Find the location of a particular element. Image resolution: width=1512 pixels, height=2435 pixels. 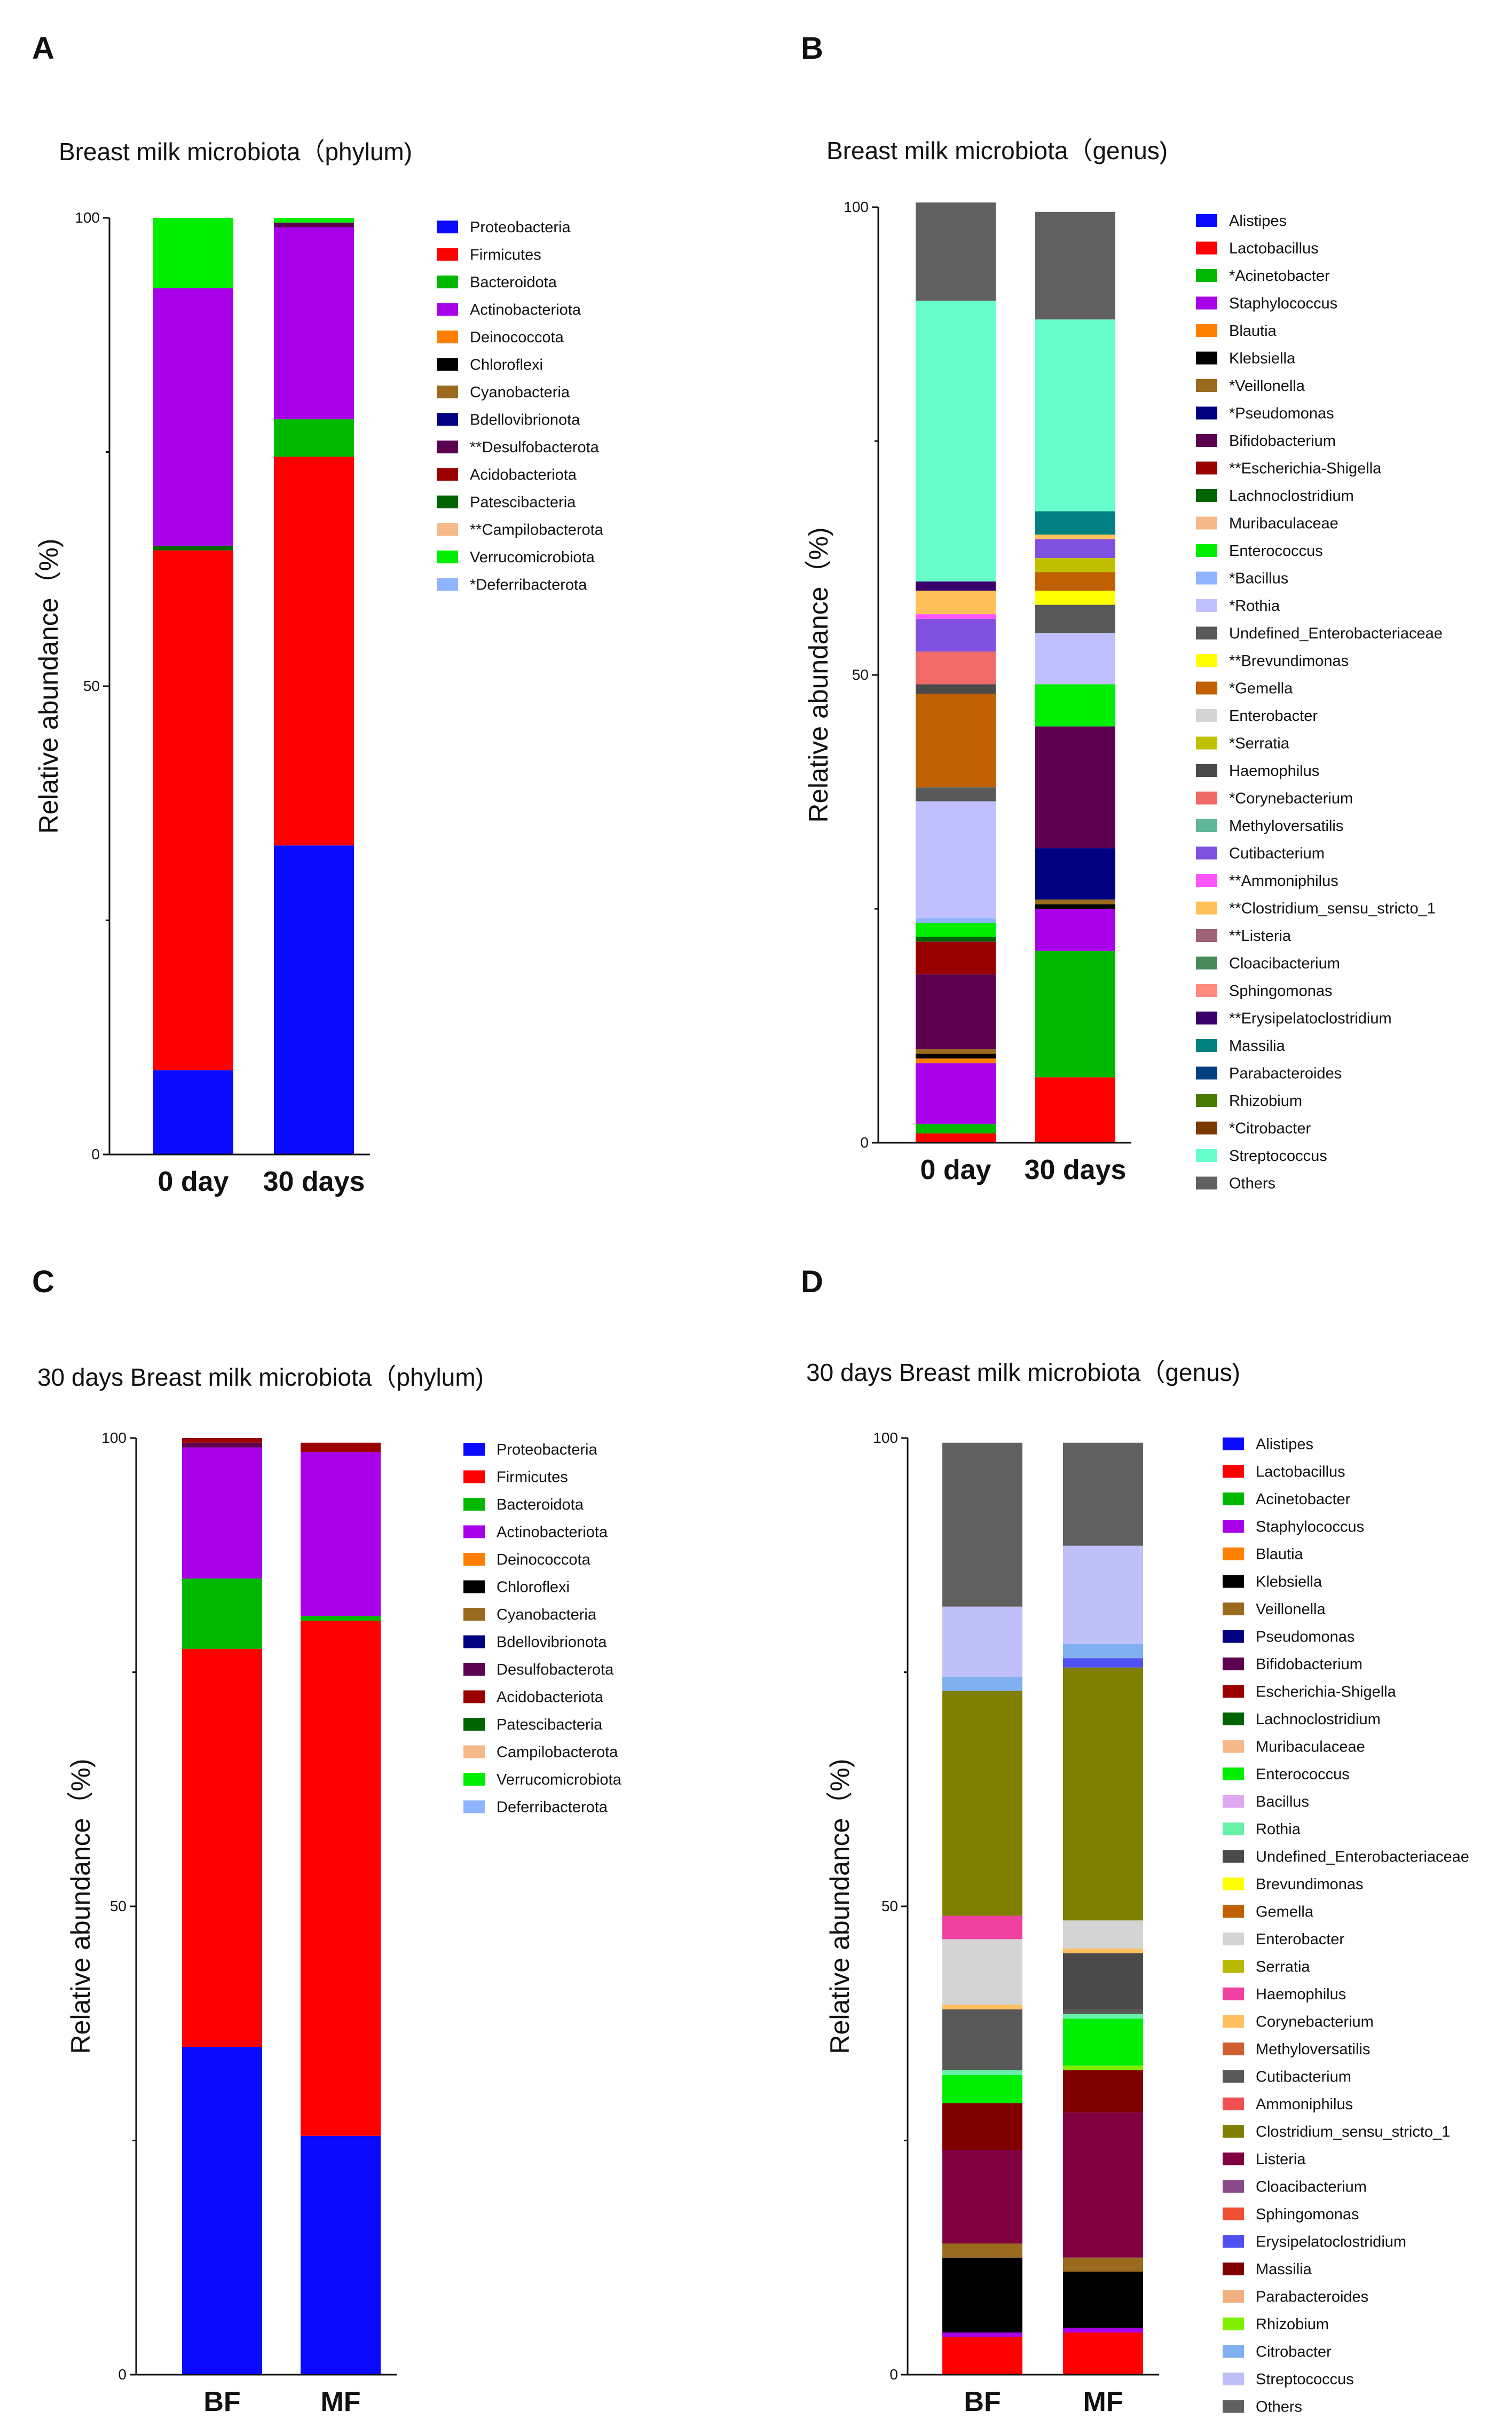

y-tick-label-b-100: 100 is located at coordinates (856, 207).